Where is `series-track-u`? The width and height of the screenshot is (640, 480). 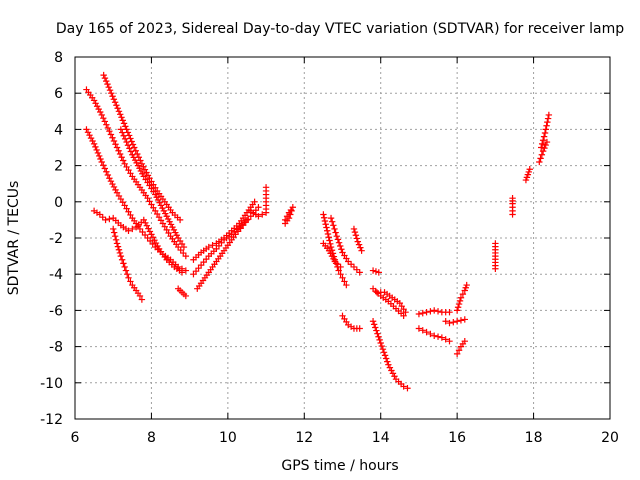
series-track-u is located at coordinates (391, 302).